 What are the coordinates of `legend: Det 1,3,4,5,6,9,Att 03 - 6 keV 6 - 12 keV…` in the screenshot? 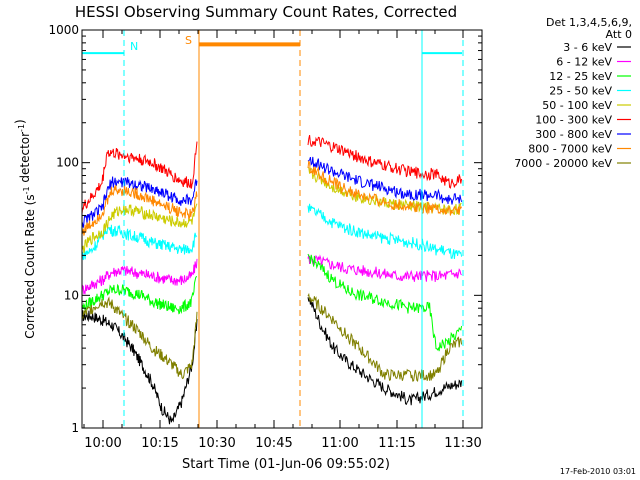 It's located at (573, 93).